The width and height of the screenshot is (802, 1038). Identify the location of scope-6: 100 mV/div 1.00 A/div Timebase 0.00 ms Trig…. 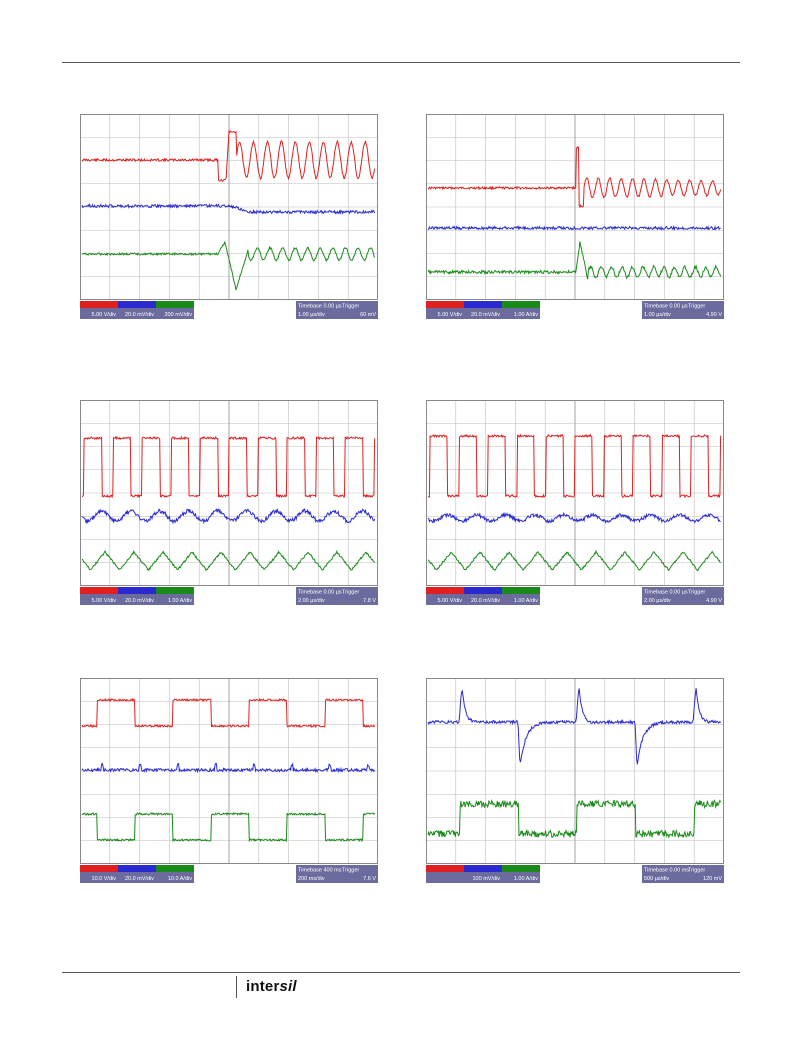
(575, 781).